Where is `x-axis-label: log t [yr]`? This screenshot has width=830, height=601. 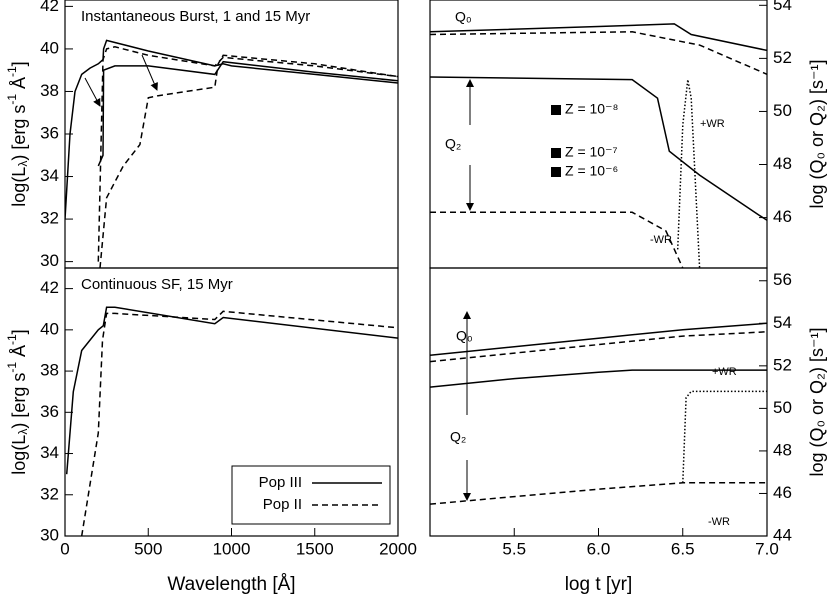 x-axis-label: log t [yr] is located at coordinates (599, 584).